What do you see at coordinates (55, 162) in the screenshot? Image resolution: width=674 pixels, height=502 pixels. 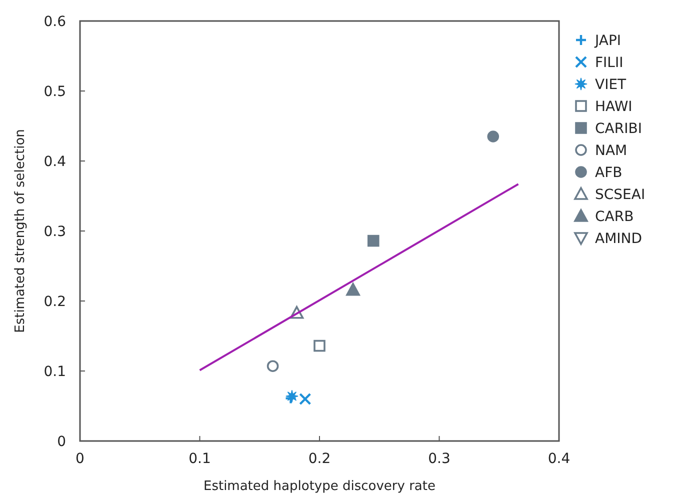 I see `y-tick-label: 0.4` at bounding box center [55, 162].